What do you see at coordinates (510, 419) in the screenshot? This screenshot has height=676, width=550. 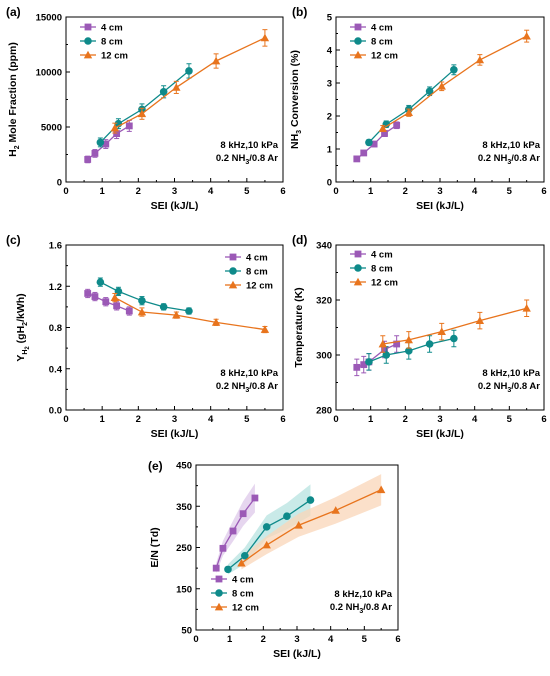 I see `x-tick-label-d-5: 5` at bounding box center [510, 419].